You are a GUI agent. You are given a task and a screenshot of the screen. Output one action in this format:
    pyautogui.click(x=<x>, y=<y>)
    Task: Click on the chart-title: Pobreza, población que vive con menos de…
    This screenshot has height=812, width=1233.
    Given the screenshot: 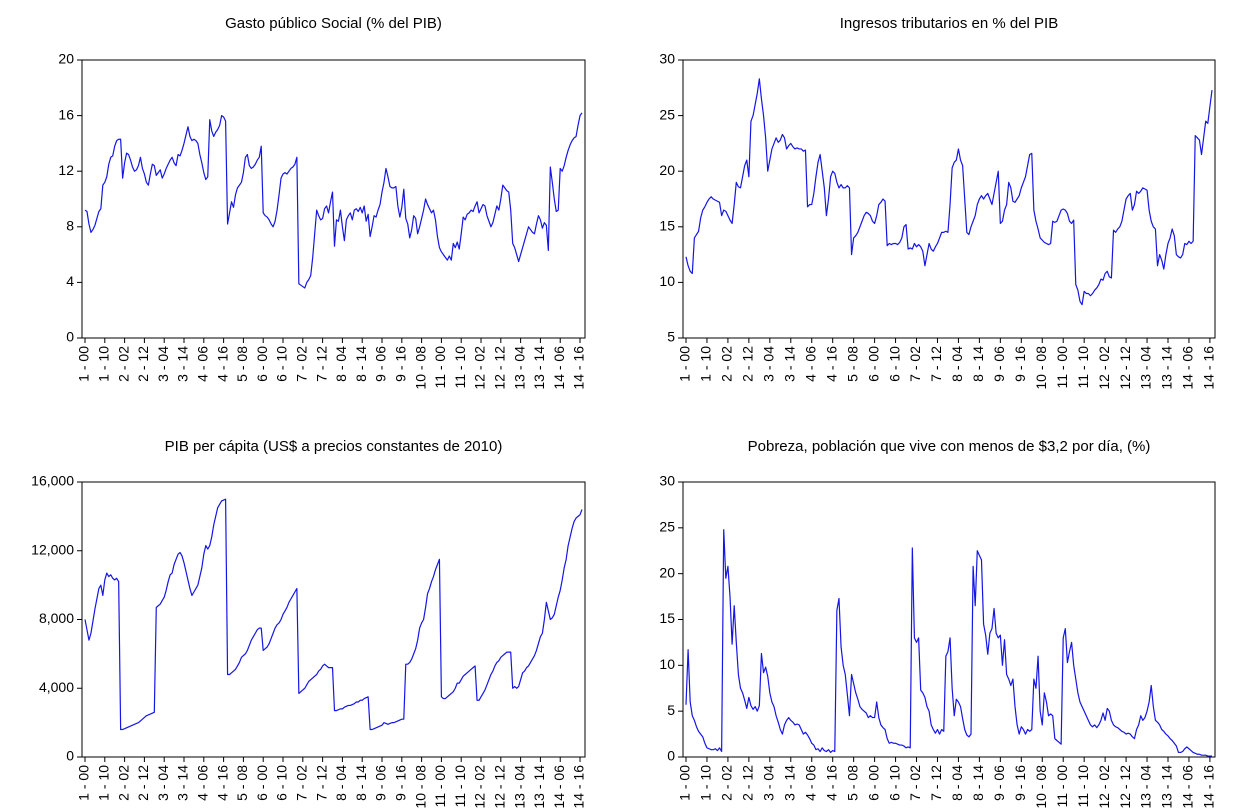 What is the action you would take?
    pyautogui.click(x=949, y=446)
    